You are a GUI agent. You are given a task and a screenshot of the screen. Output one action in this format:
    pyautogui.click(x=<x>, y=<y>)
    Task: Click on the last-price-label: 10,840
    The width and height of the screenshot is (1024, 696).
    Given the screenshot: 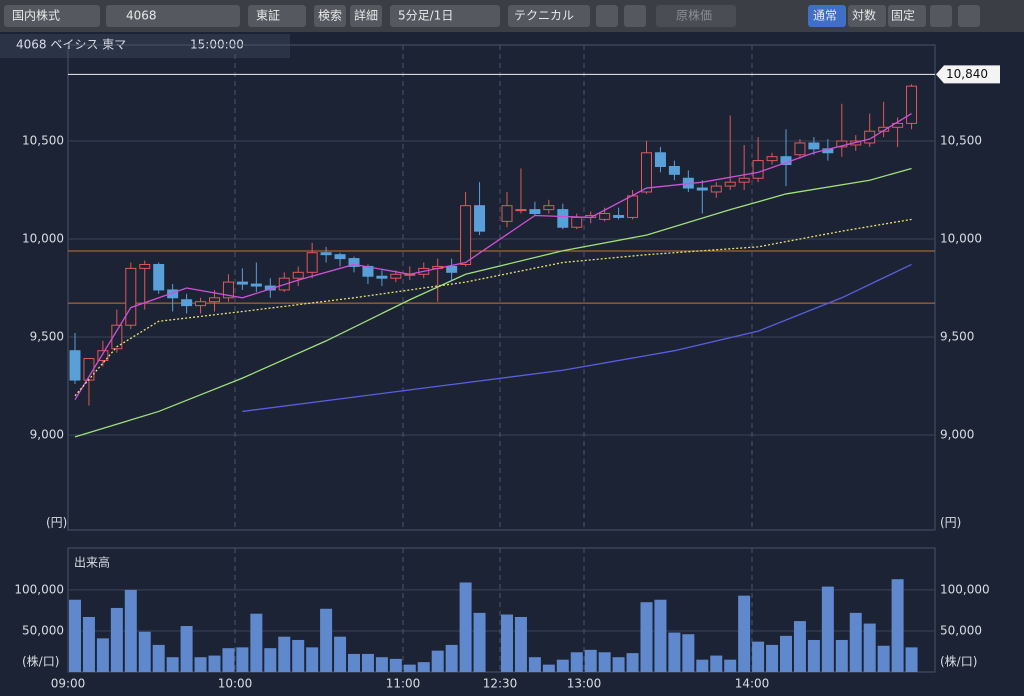 What is the action you would take?
    pyautogui.click(x=967, y=74)
    